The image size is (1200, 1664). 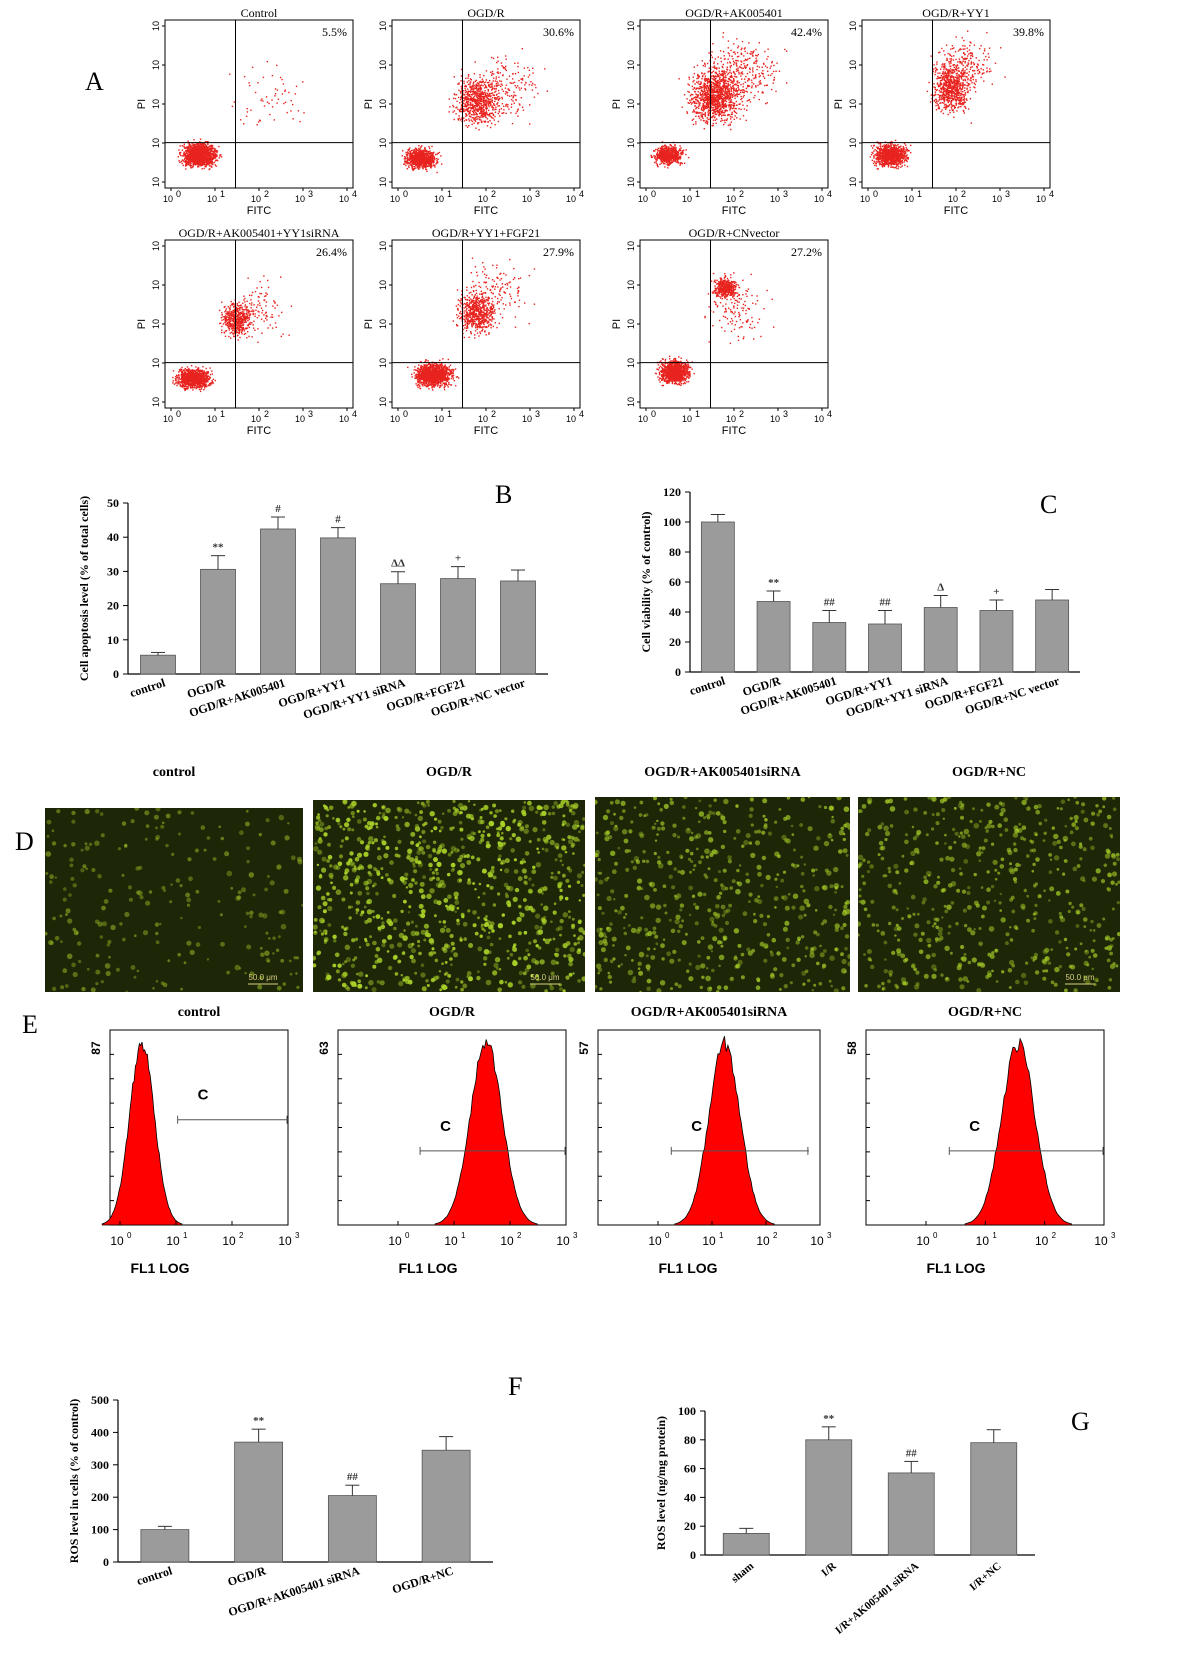 I want to click on y-axis-label: PI, so click(x=142, y=104).